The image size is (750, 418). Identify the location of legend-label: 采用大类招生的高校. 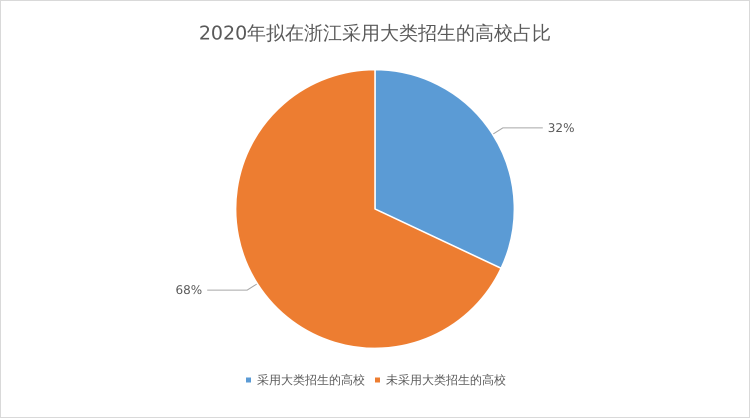
(311, 380).